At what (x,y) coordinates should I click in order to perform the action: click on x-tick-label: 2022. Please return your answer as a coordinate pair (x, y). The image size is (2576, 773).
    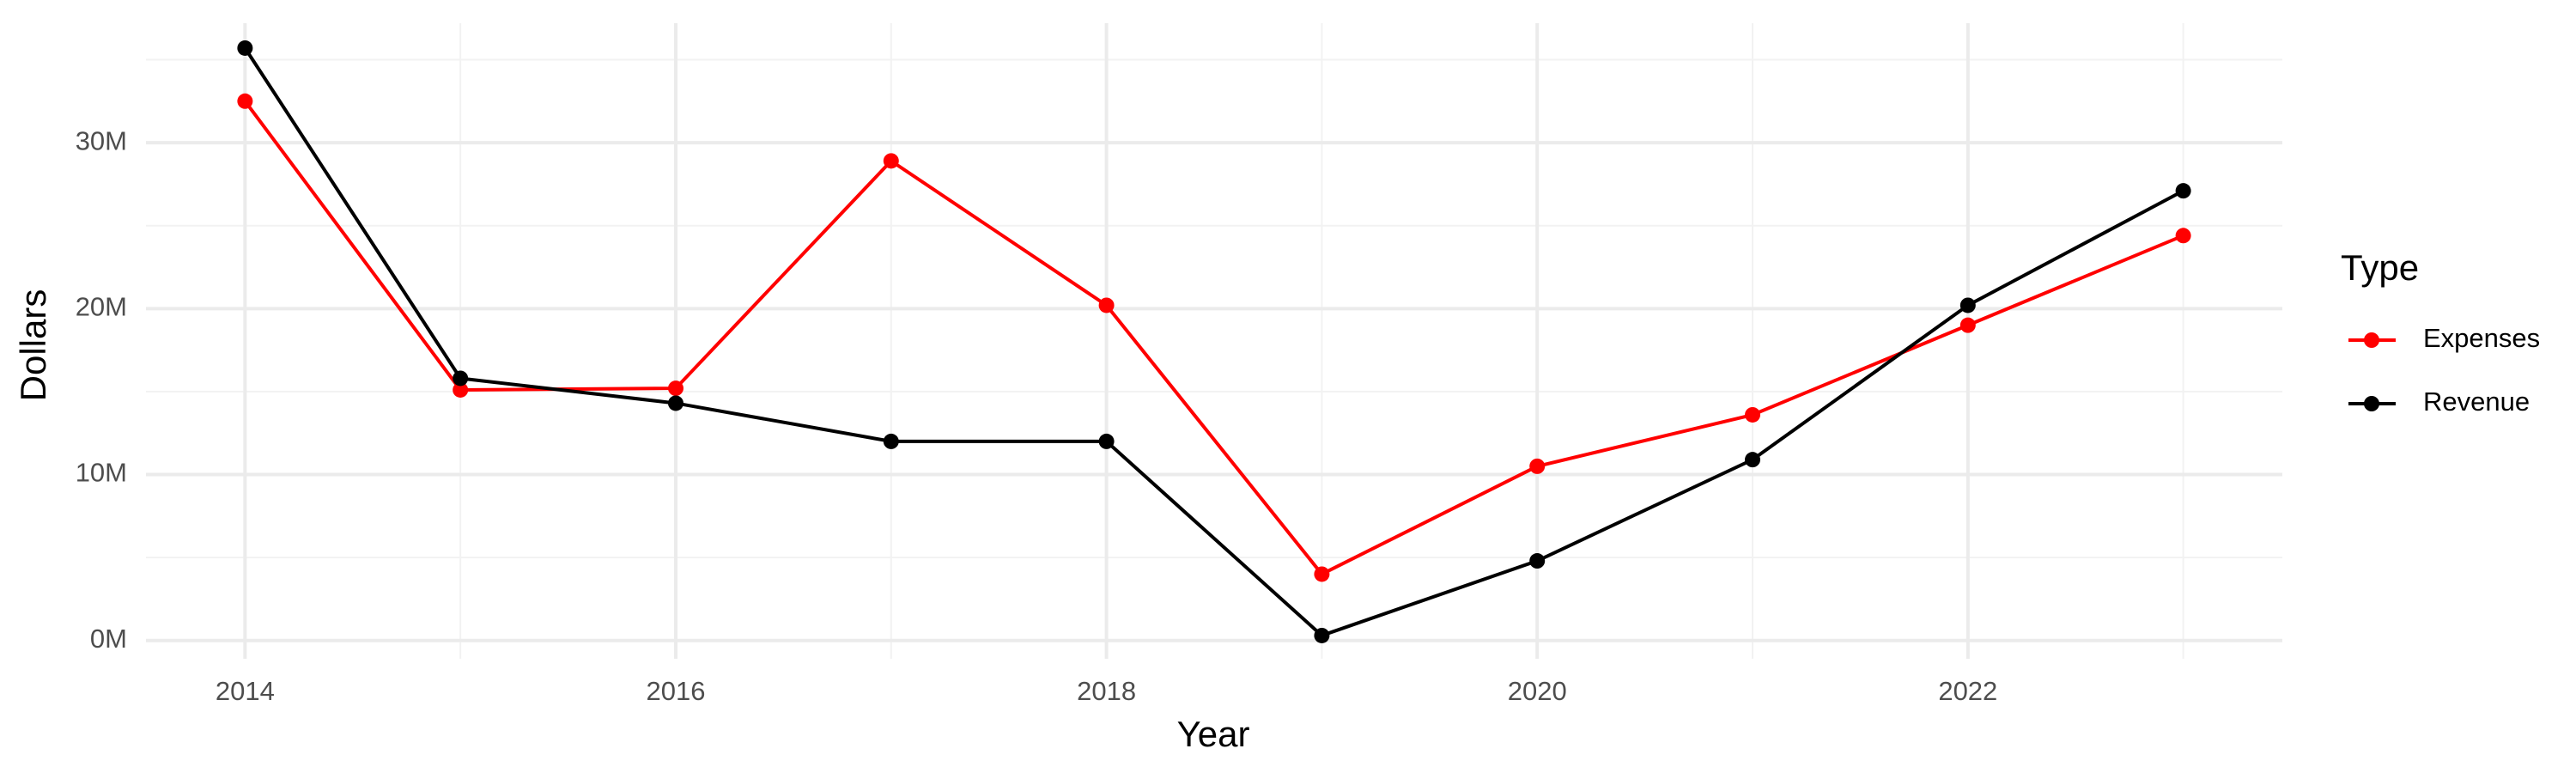
    Looking at the image, I should click on (1967, 691).